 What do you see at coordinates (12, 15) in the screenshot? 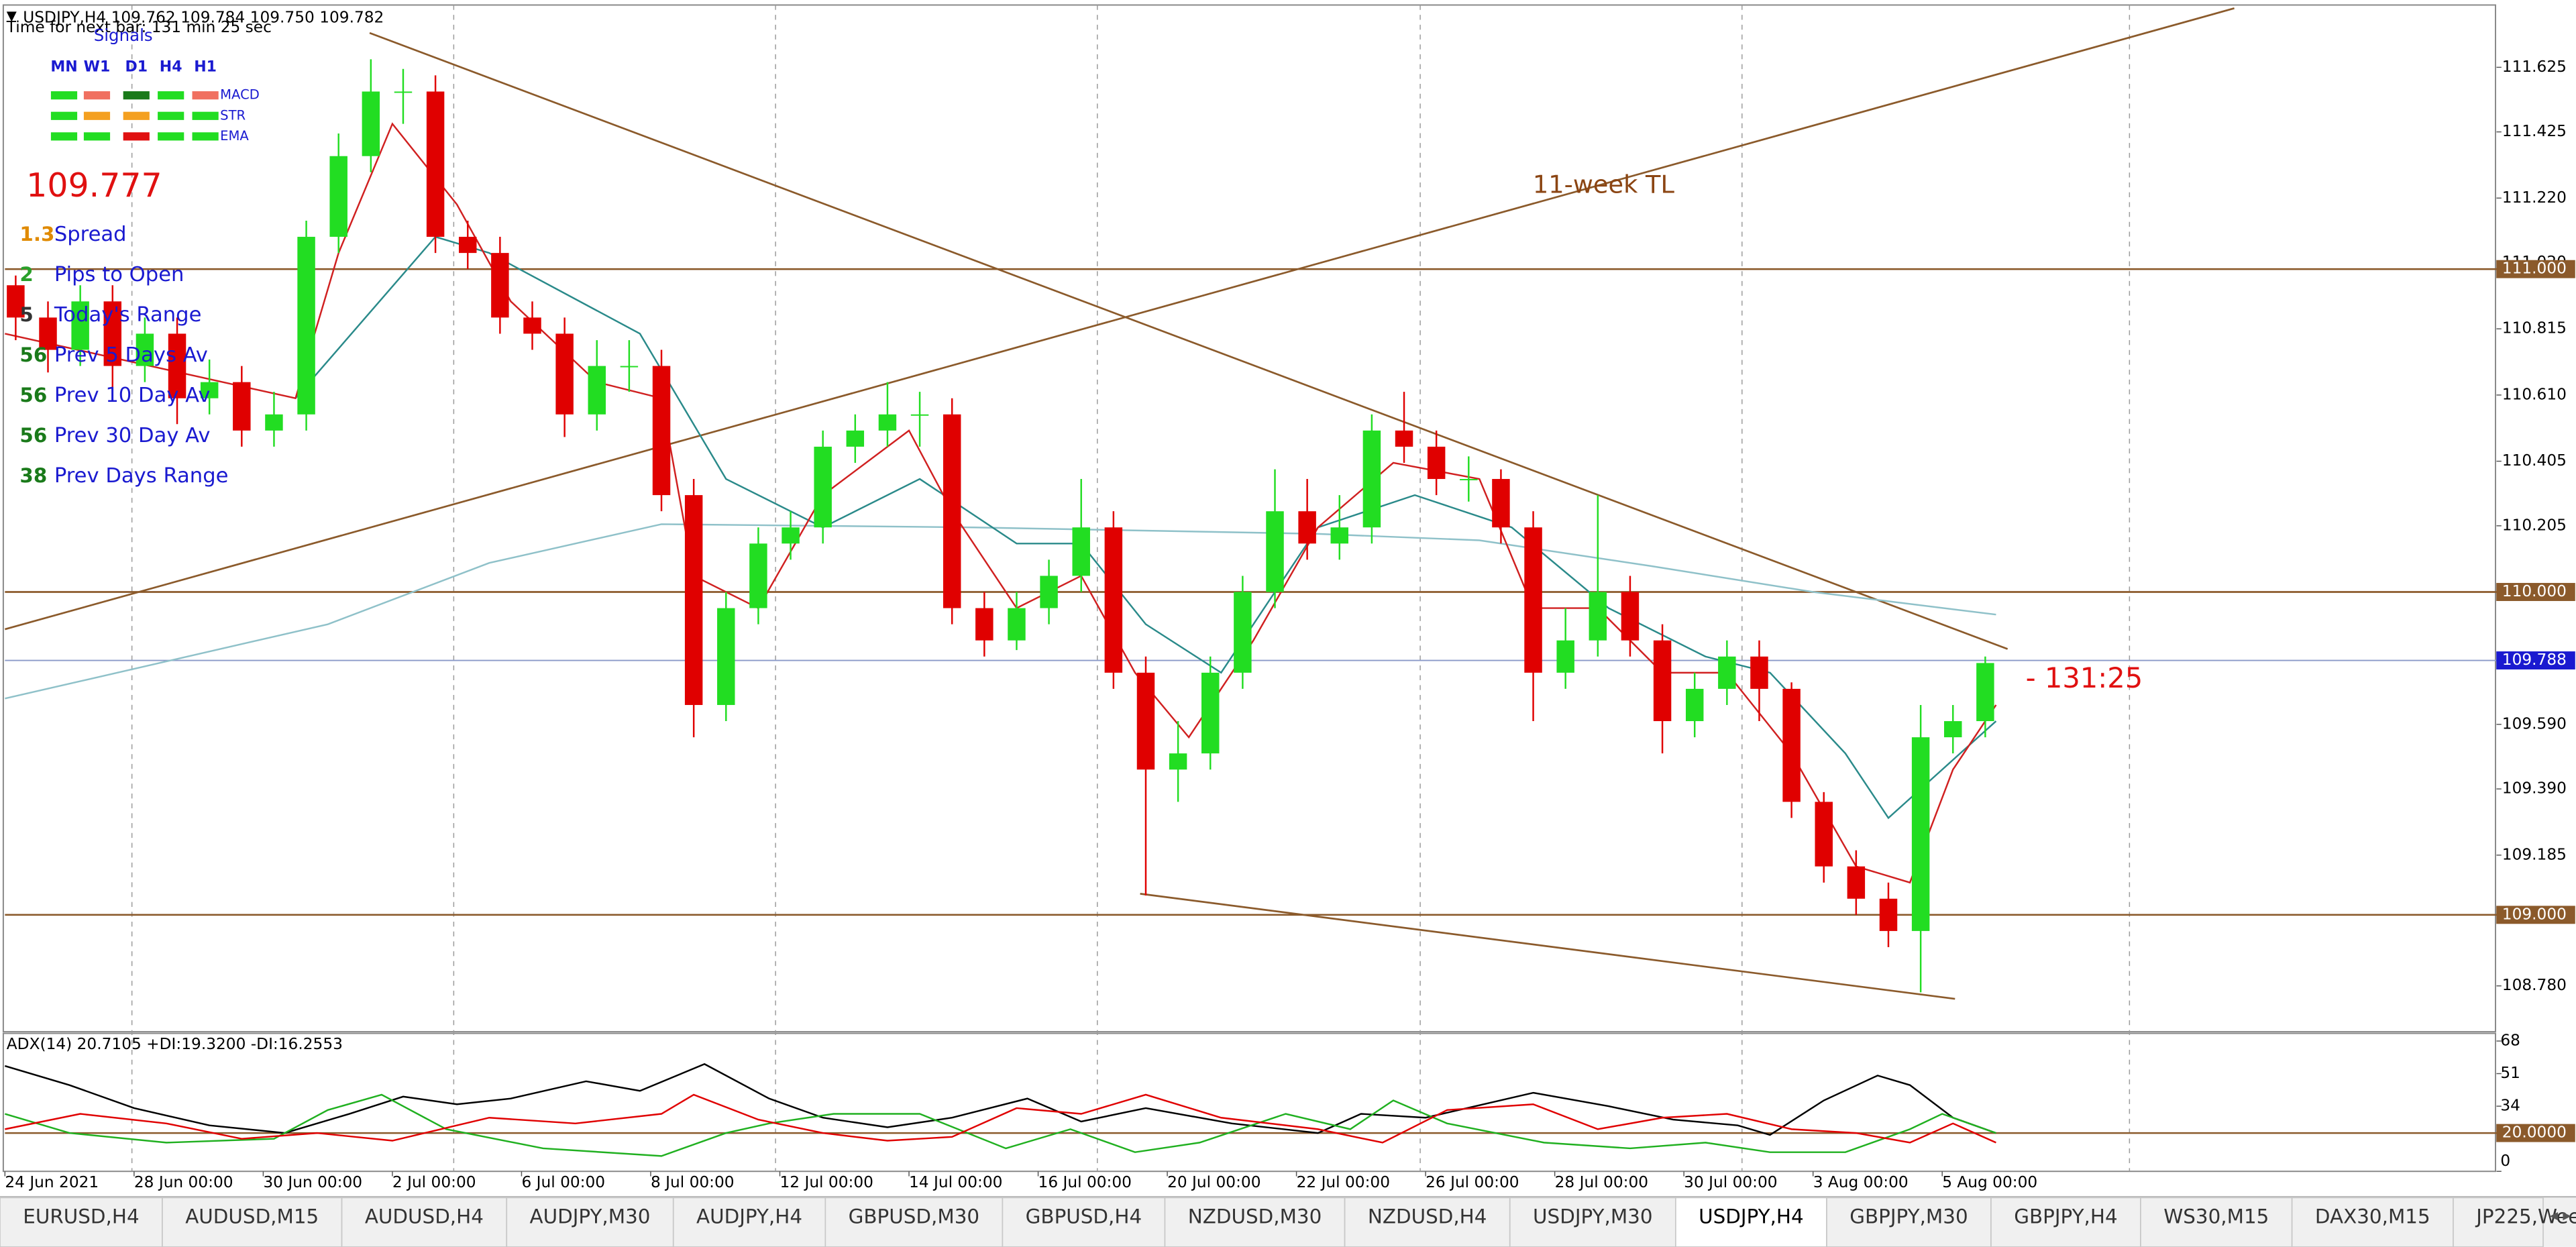
I see `menu-arrow: ▼` at bounding box center [12, 15].